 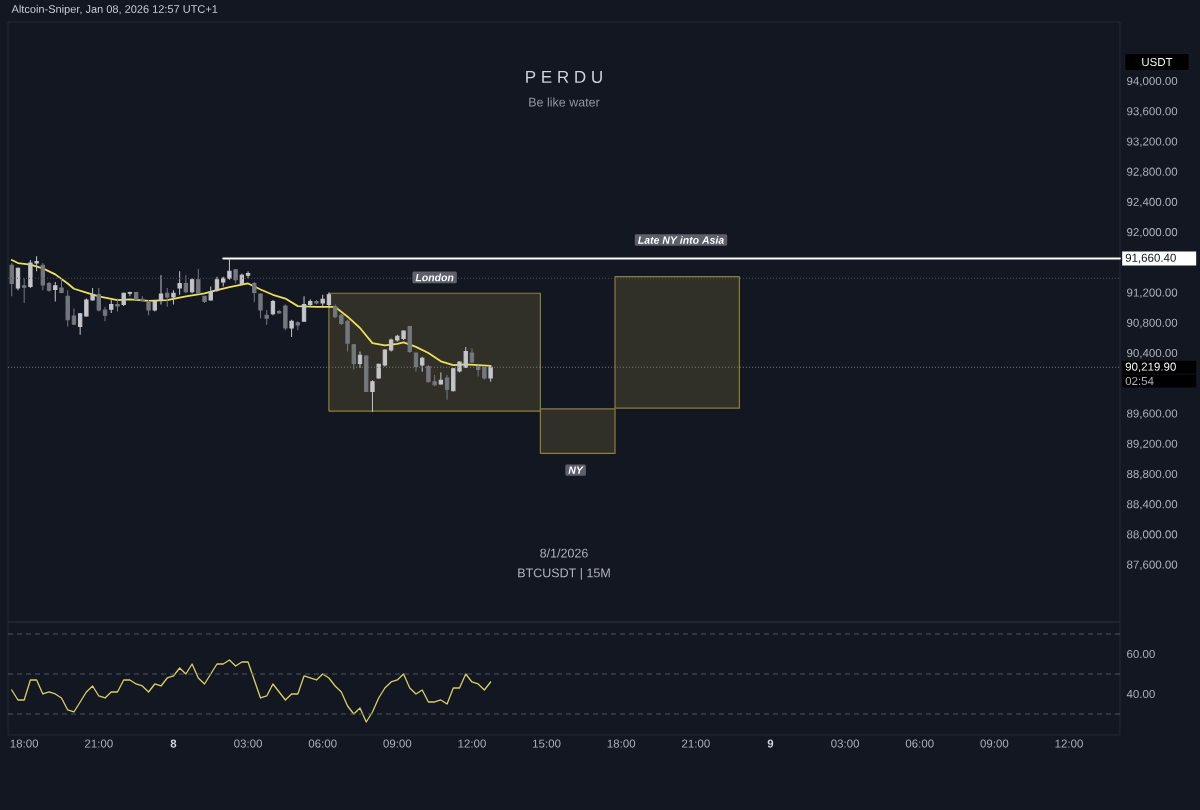 What do you see at coordinates (1140, 694) in the screenshot?
I see `y-tick-label: 40.00` at bounding box center [1140, 694].